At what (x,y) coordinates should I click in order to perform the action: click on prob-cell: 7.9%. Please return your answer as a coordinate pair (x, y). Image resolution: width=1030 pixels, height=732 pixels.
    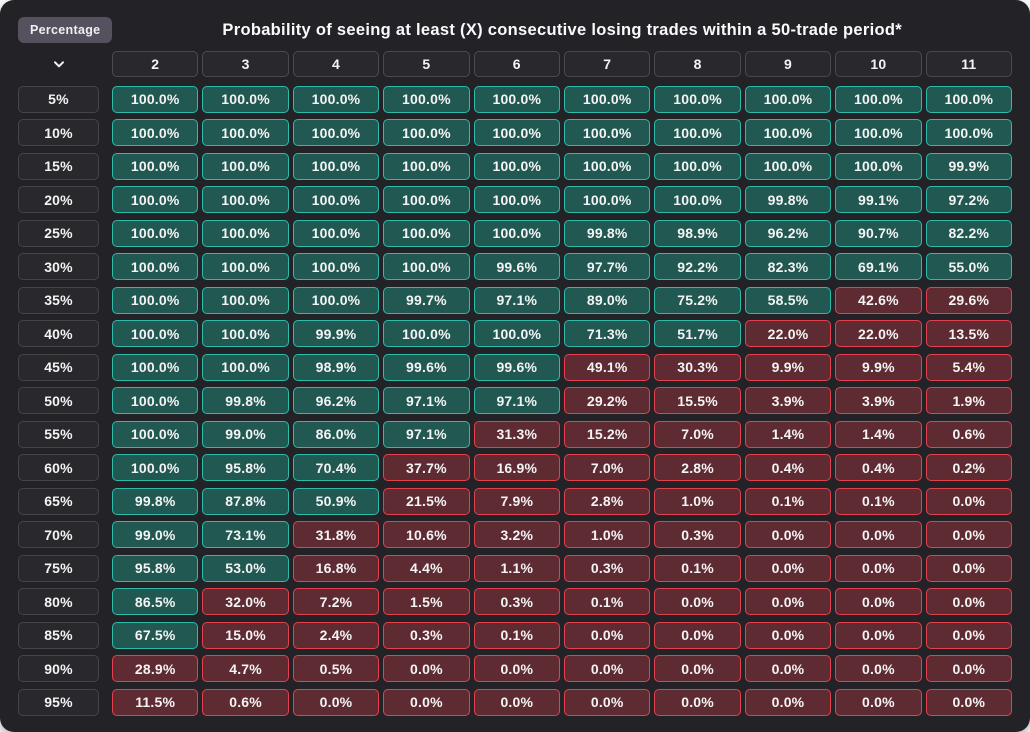
    Looking at the image, I should click on (516, 501).